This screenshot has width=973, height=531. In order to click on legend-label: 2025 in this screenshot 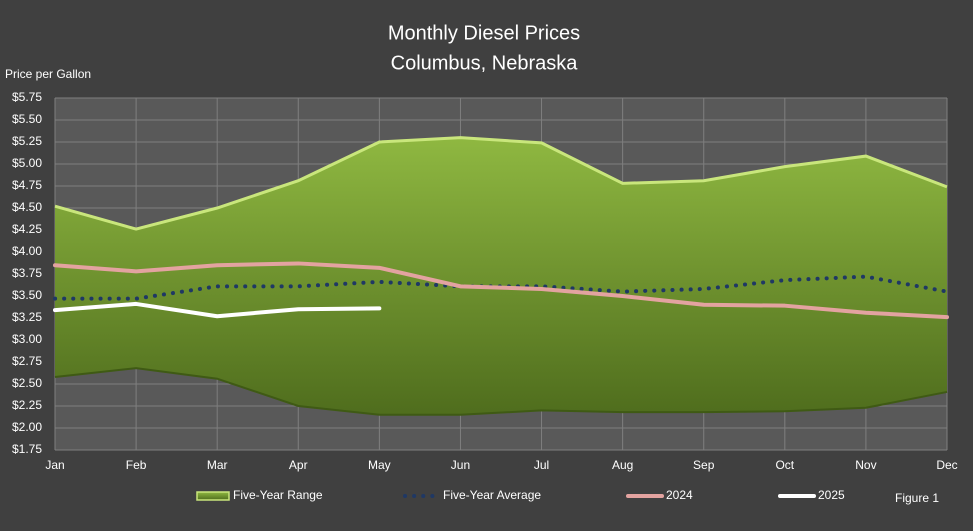, I will do `click(831, 495)`.